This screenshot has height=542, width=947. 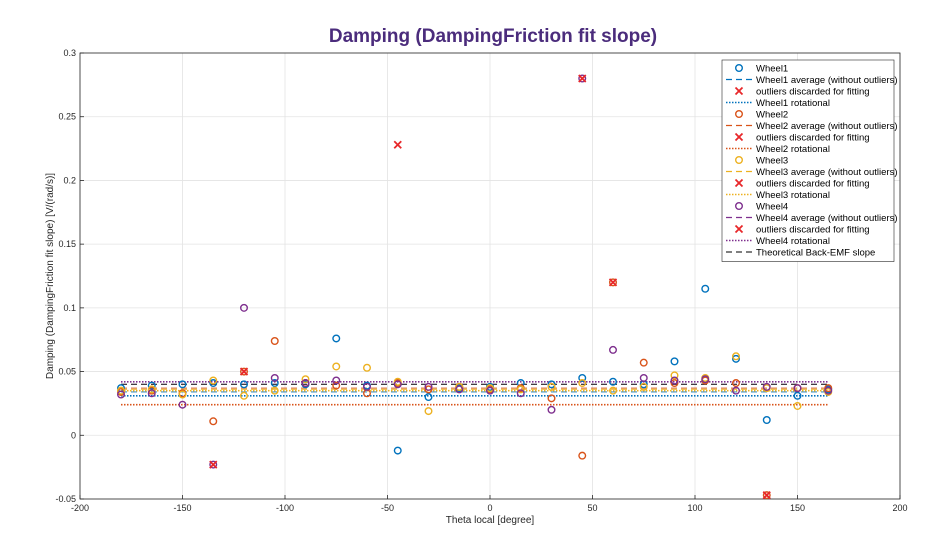 I want to click on x-tick-label: -200, so click(x=80, y=508).